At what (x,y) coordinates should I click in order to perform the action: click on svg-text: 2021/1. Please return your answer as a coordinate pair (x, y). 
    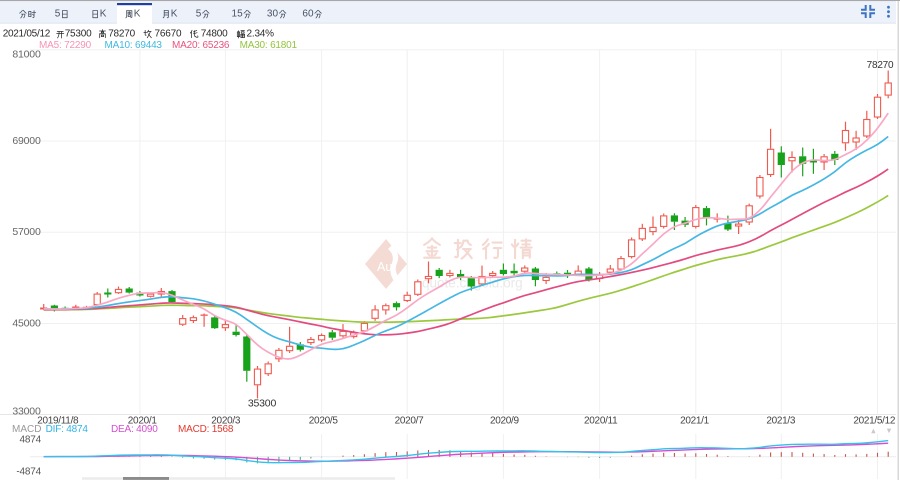
    Looking at the image, I should click on (695, 420).